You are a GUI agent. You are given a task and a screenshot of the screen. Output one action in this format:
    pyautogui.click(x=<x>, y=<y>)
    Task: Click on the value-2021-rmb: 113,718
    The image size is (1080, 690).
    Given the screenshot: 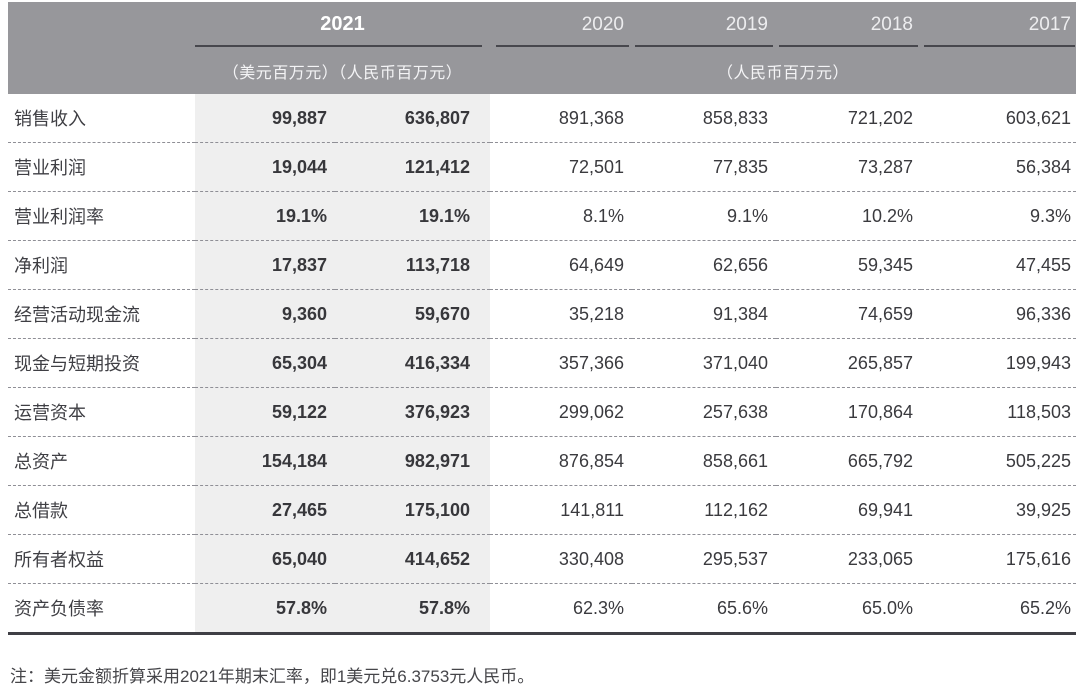 What is the action you would take?
    pyautogui.click(x=412, y=265)
    